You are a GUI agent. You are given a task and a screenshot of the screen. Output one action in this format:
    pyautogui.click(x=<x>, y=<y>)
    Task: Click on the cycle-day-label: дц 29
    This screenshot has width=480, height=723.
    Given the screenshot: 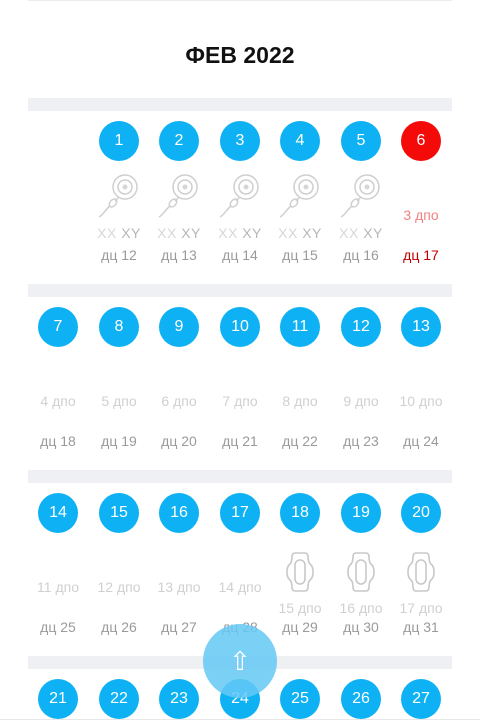 What is the action you would take?
    pyautogui.click(x=300, y=627)
    